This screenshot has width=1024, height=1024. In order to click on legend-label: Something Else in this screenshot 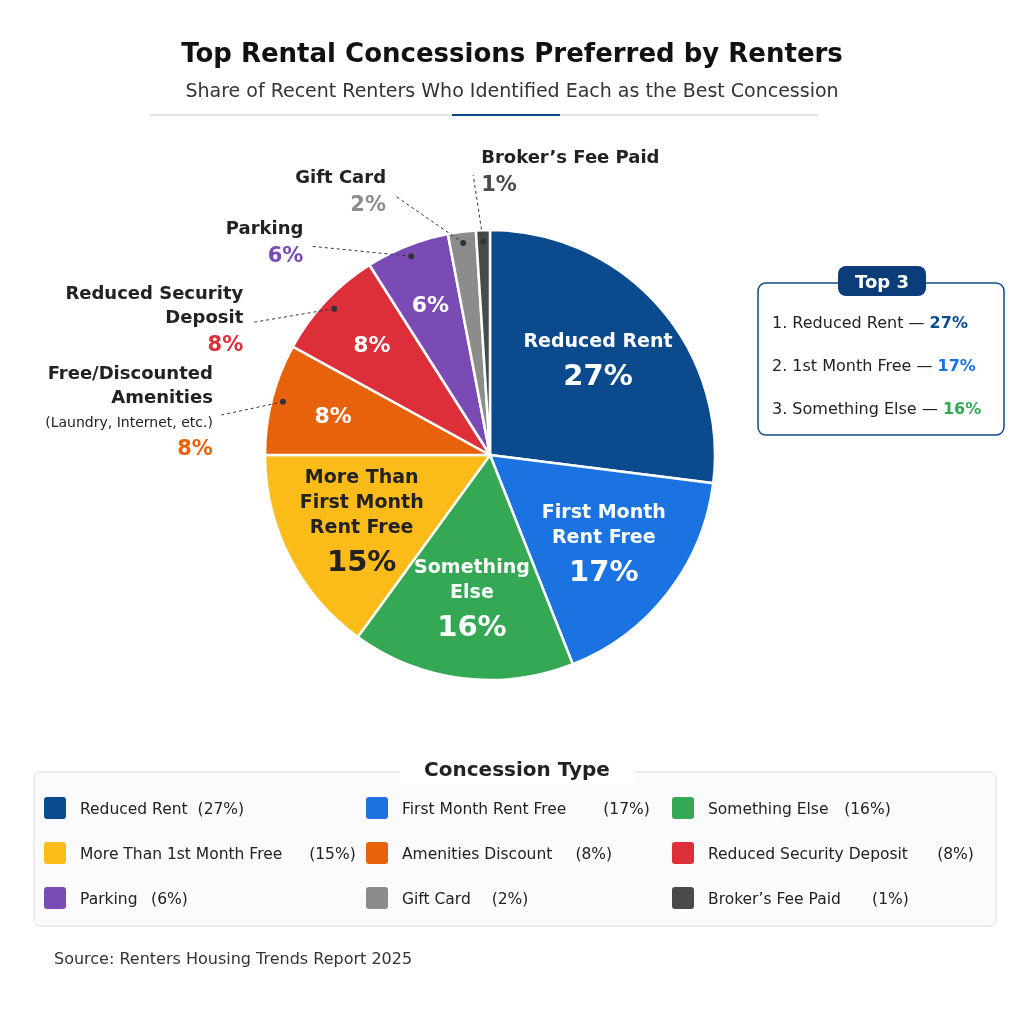, I will do `click(768, 809)`.